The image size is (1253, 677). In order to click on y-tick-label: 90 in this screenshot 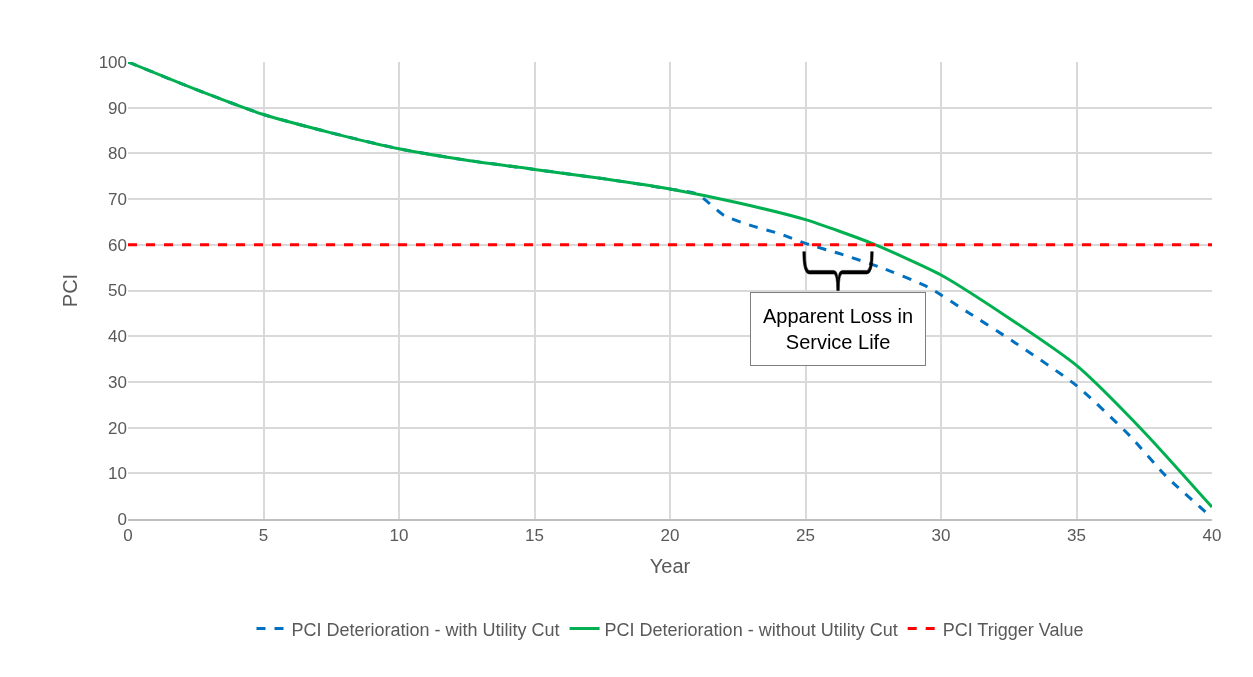, I will do `click(117, 108)`.